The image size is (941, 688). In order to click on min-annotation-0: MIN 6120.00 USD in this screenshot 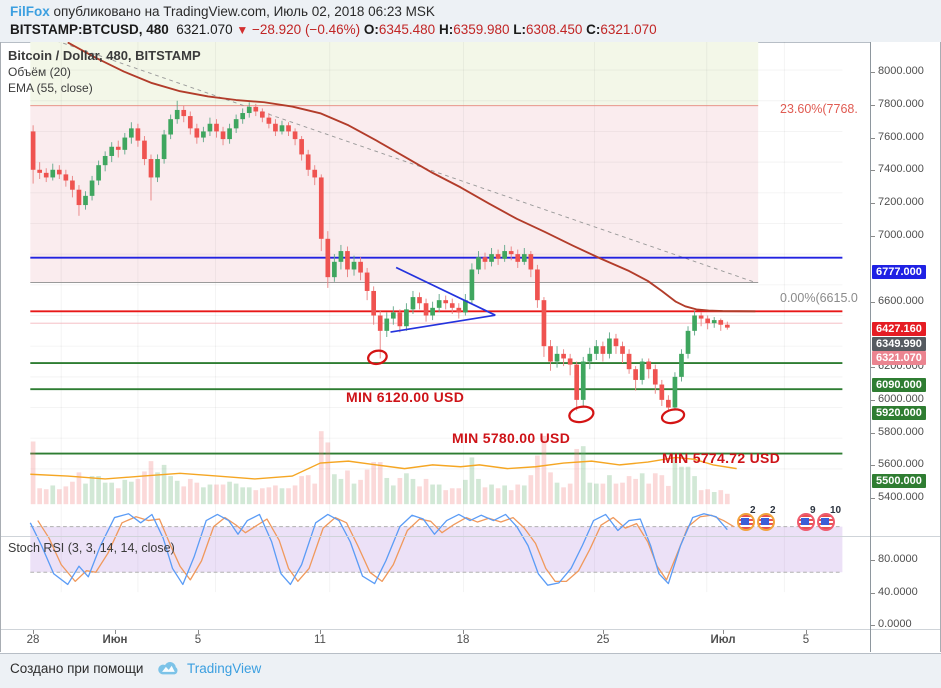, I will do `click(405, 397)`.